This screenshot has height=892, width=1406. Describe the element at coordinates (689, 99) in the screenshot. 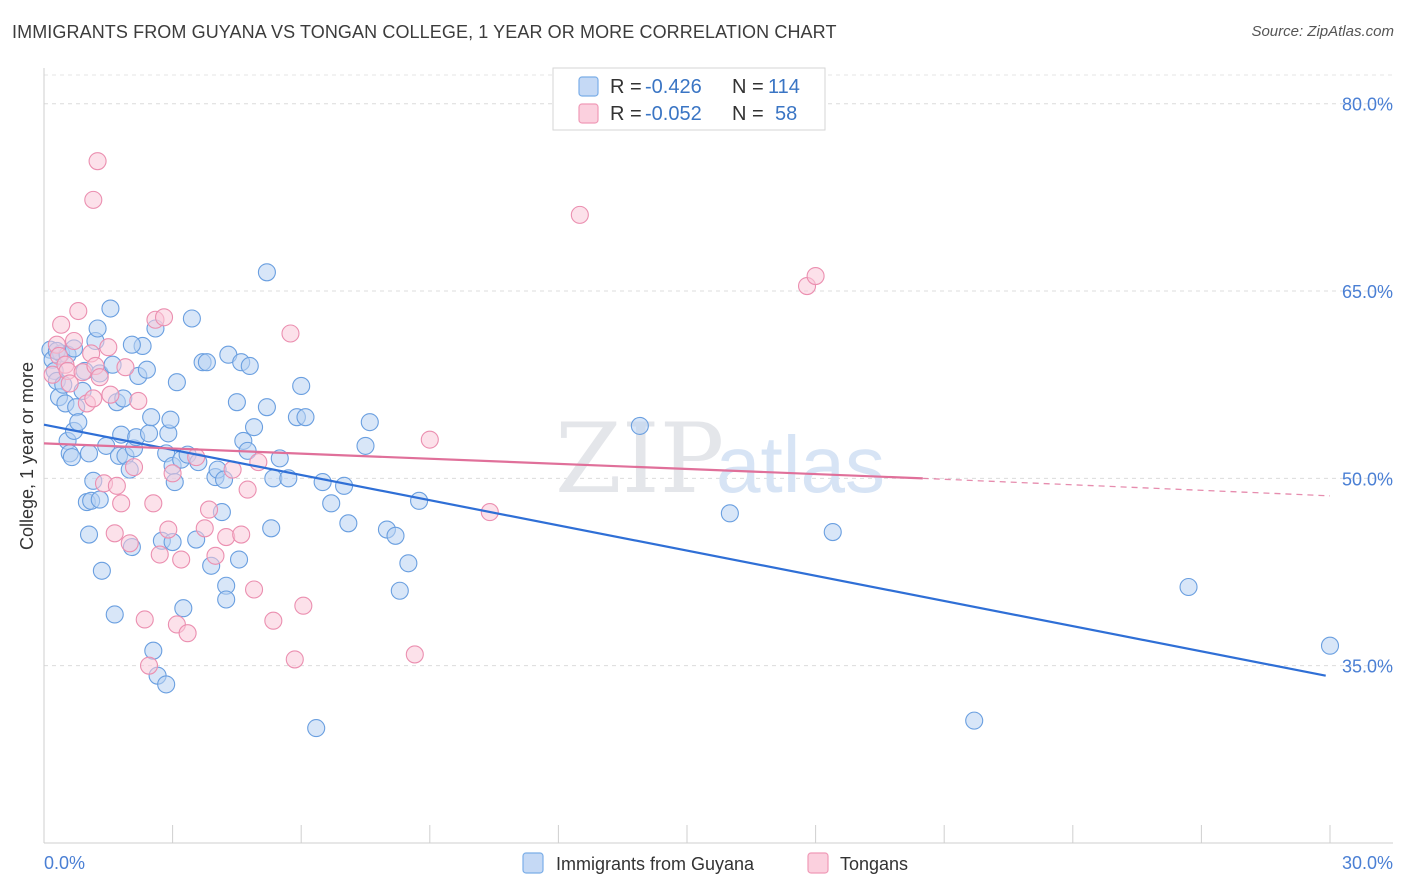

I see `legend-box: R = -0.426 N = 114 R = -0.052 N = 58` at that location.